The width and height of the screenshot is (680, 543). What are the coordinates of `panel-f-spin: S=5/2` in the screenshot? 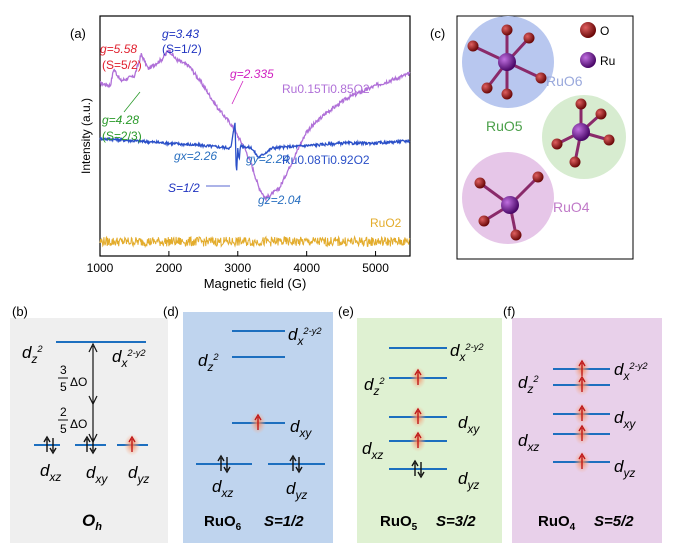 It's located at (614, 521).